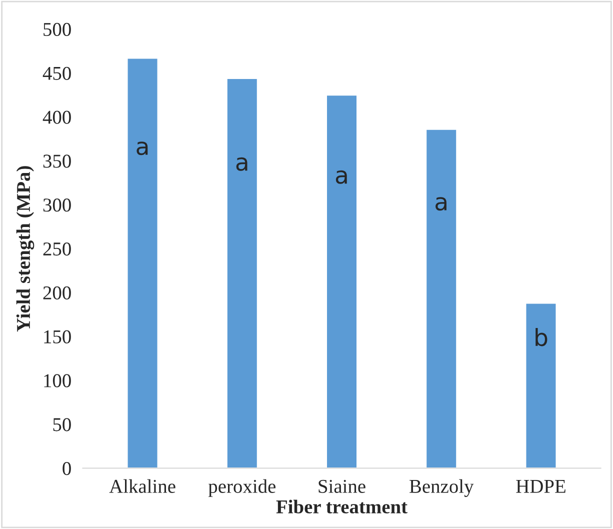 This screenshot has width=613, height=529. Describe the element at coordinates (242, 488) in the screenshot. I see `x-tick-label: peroxide` at that location.